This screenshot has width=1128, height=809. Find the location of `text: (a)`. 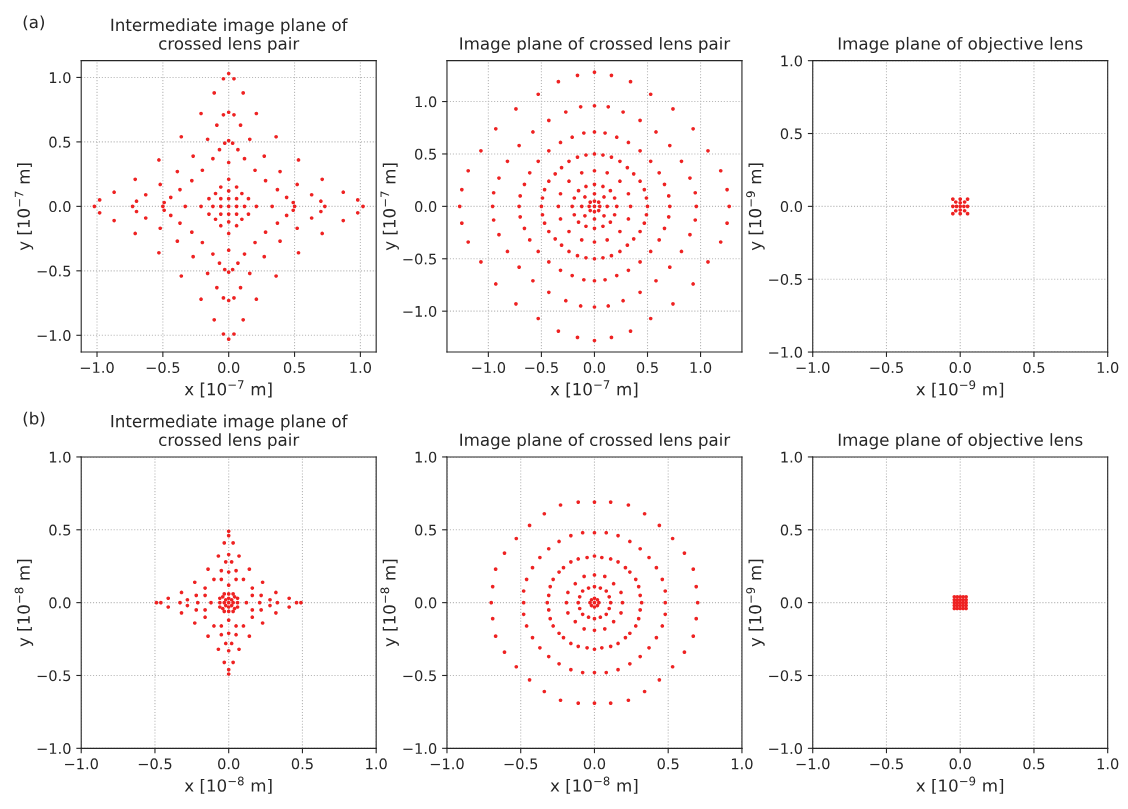

text: (a) is located at coordinates (34, 23).